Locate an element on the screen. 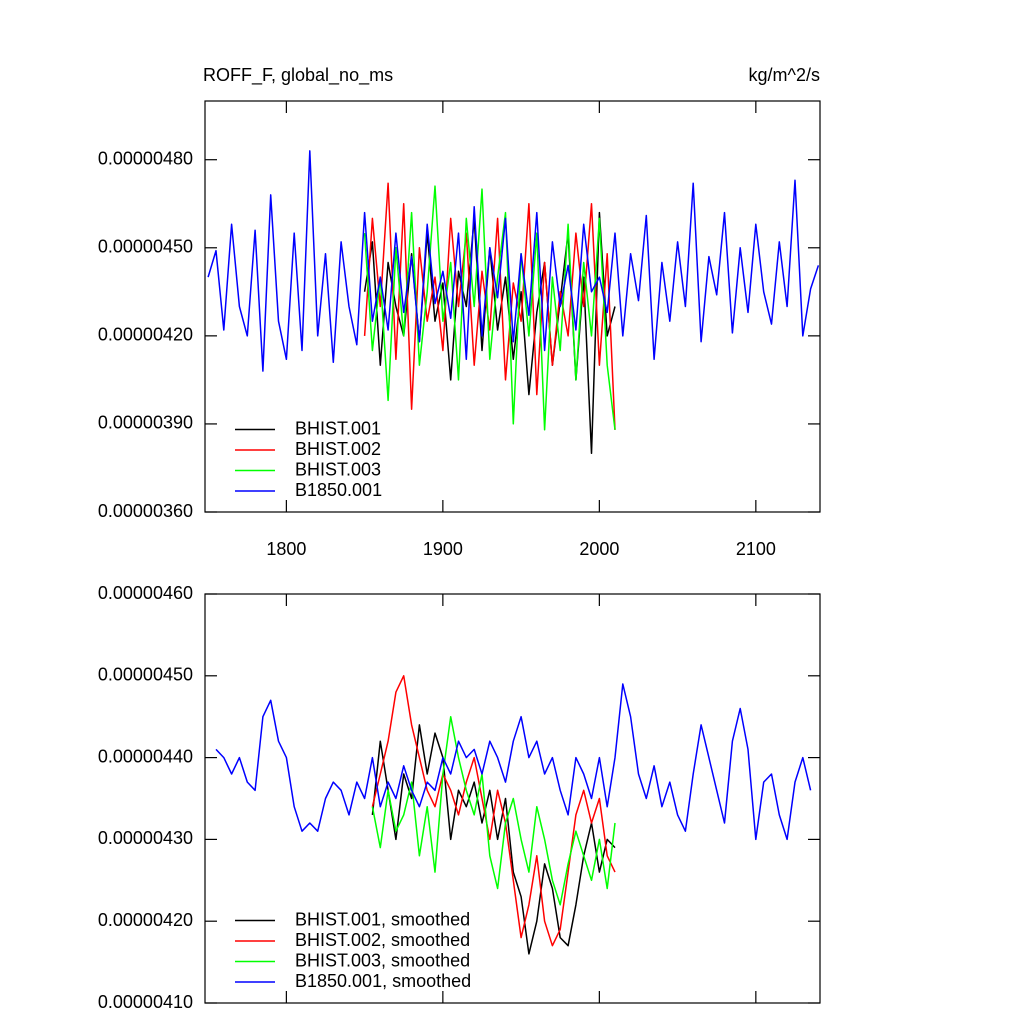  y-tick-label: 0.00000360 is located at coordinates (145, 511).